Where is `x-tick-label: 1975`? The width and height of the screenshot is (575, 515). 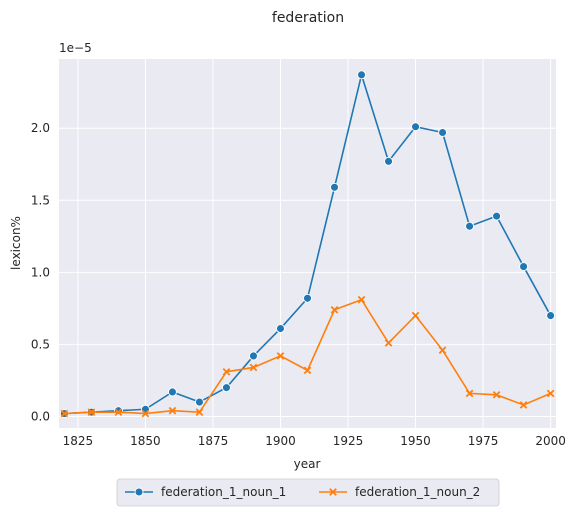 x-tick-label: 1975 is located at coordinates (483, 441).